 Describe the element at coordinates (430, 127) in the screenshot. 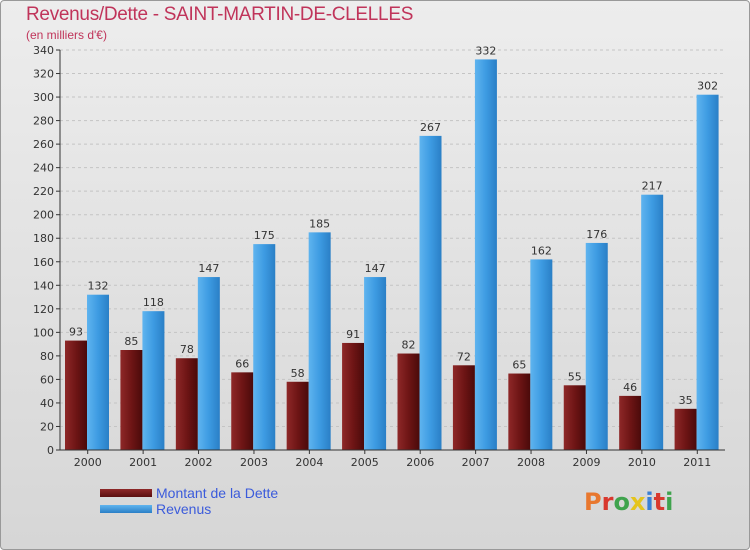

I see `data-label-revenue: 267` at that location.